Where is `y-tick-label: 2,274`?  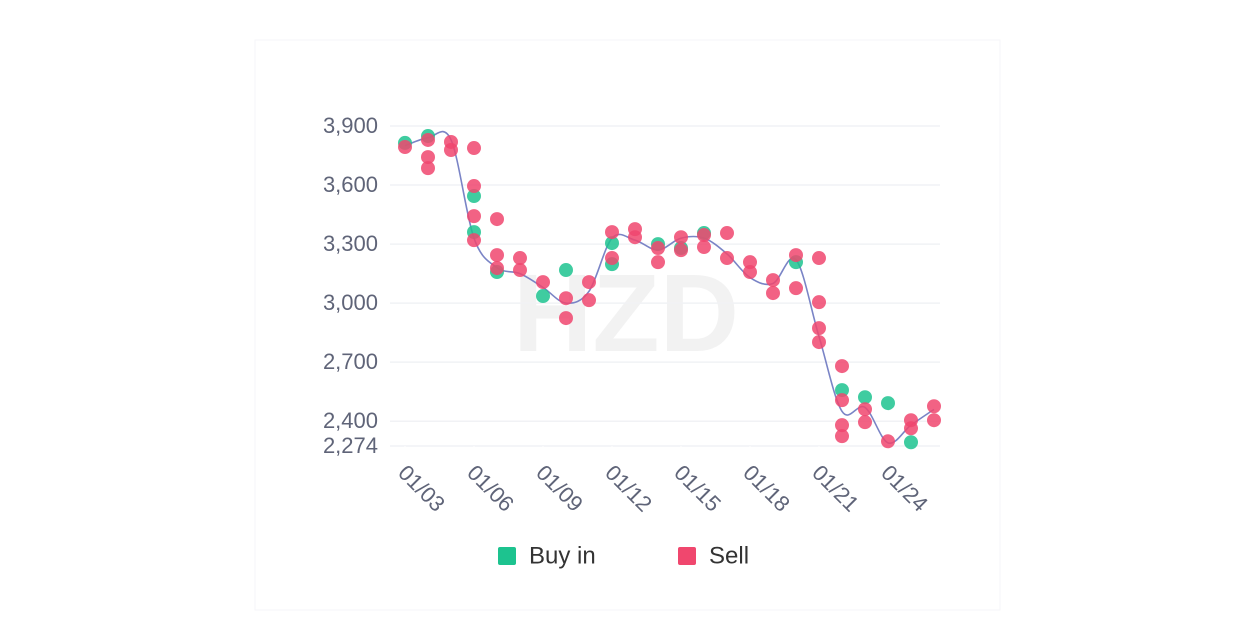
y-tick-label: 2,274 is located at coordinates (350, 445).